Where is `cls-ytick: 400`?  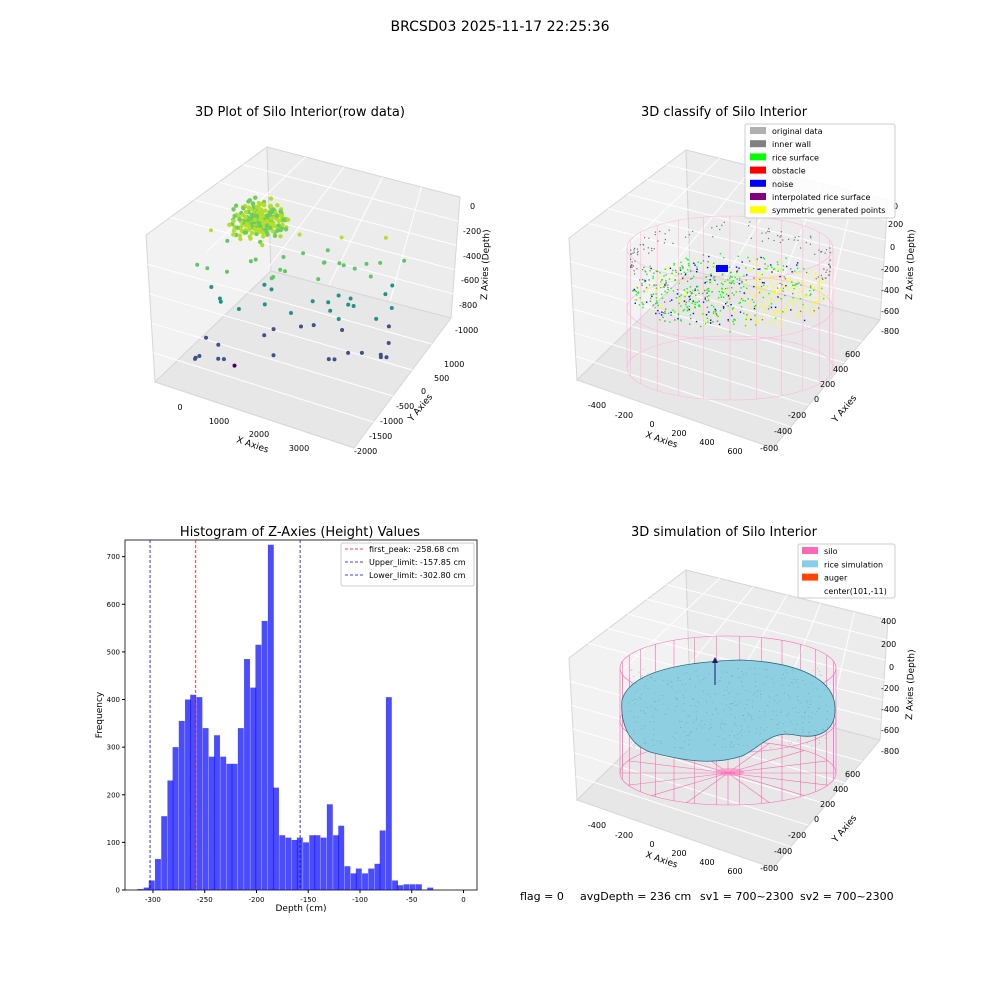 cls-ytick: 400 is located at coordinates (840, 369).